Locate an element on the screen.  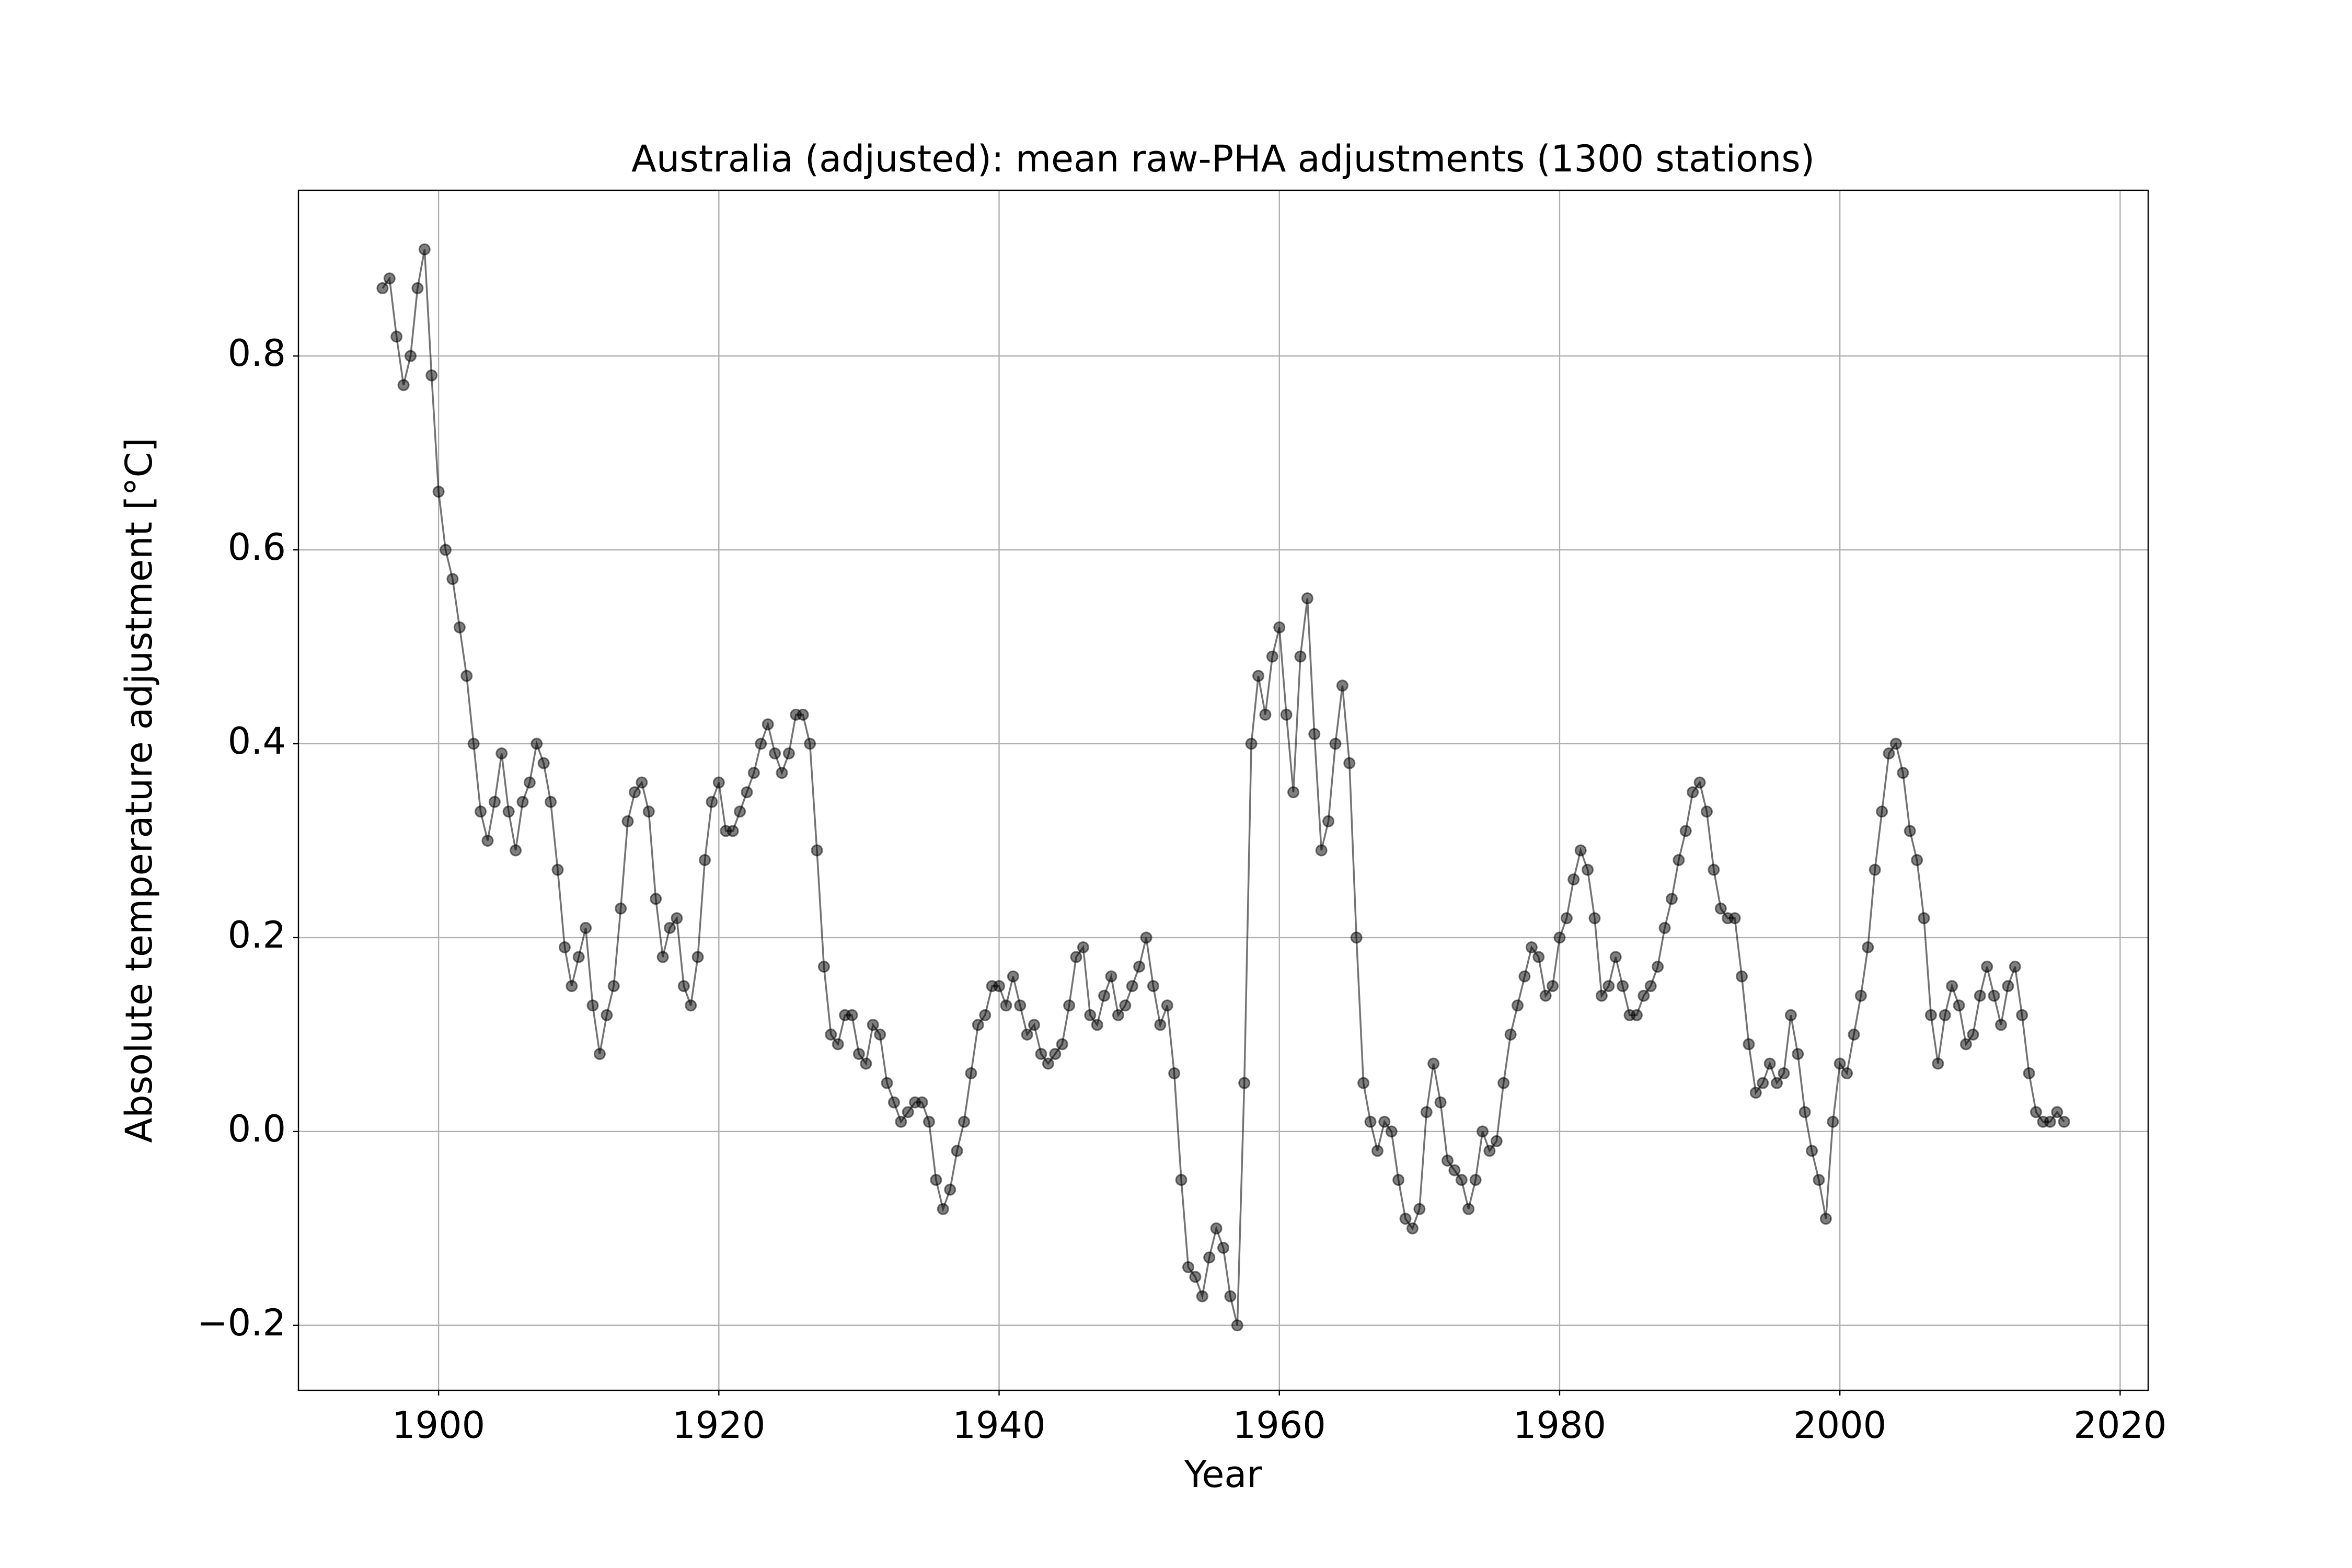
y-tick-label: 0.8 is located at coordinates (257, 353).